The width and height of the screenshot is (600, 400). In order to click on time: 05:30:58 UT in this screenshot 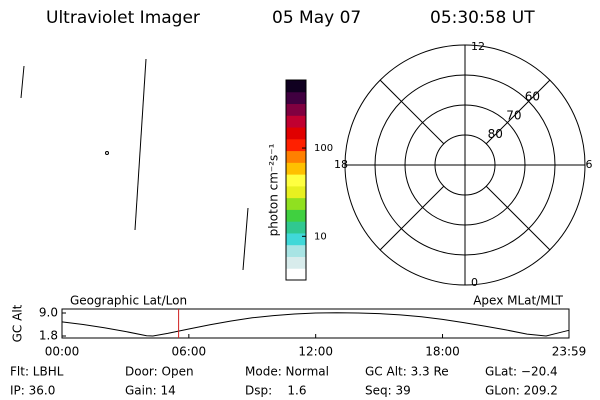, I will do `click(482, 18)`.